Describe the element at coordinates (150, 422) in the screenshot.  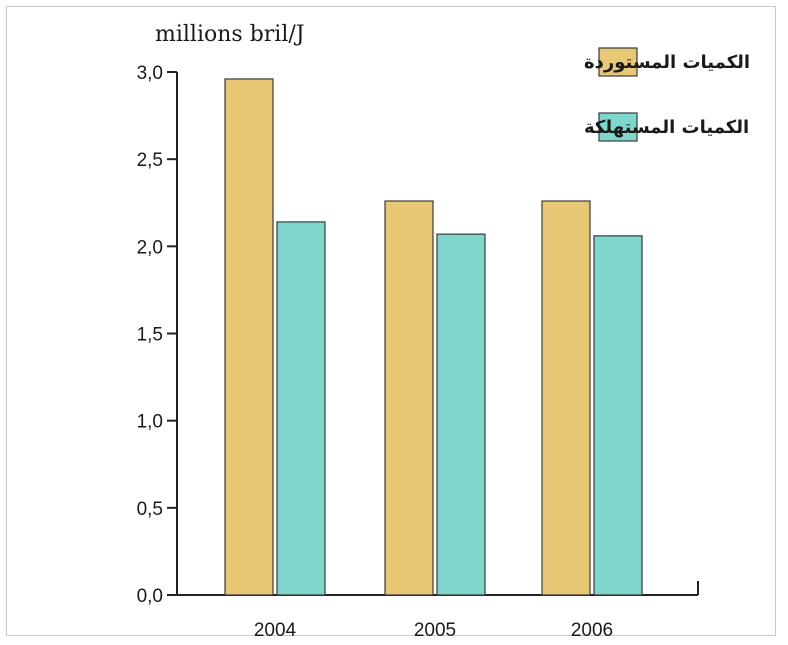
I see `y-tick-label: 1,0` at that location.